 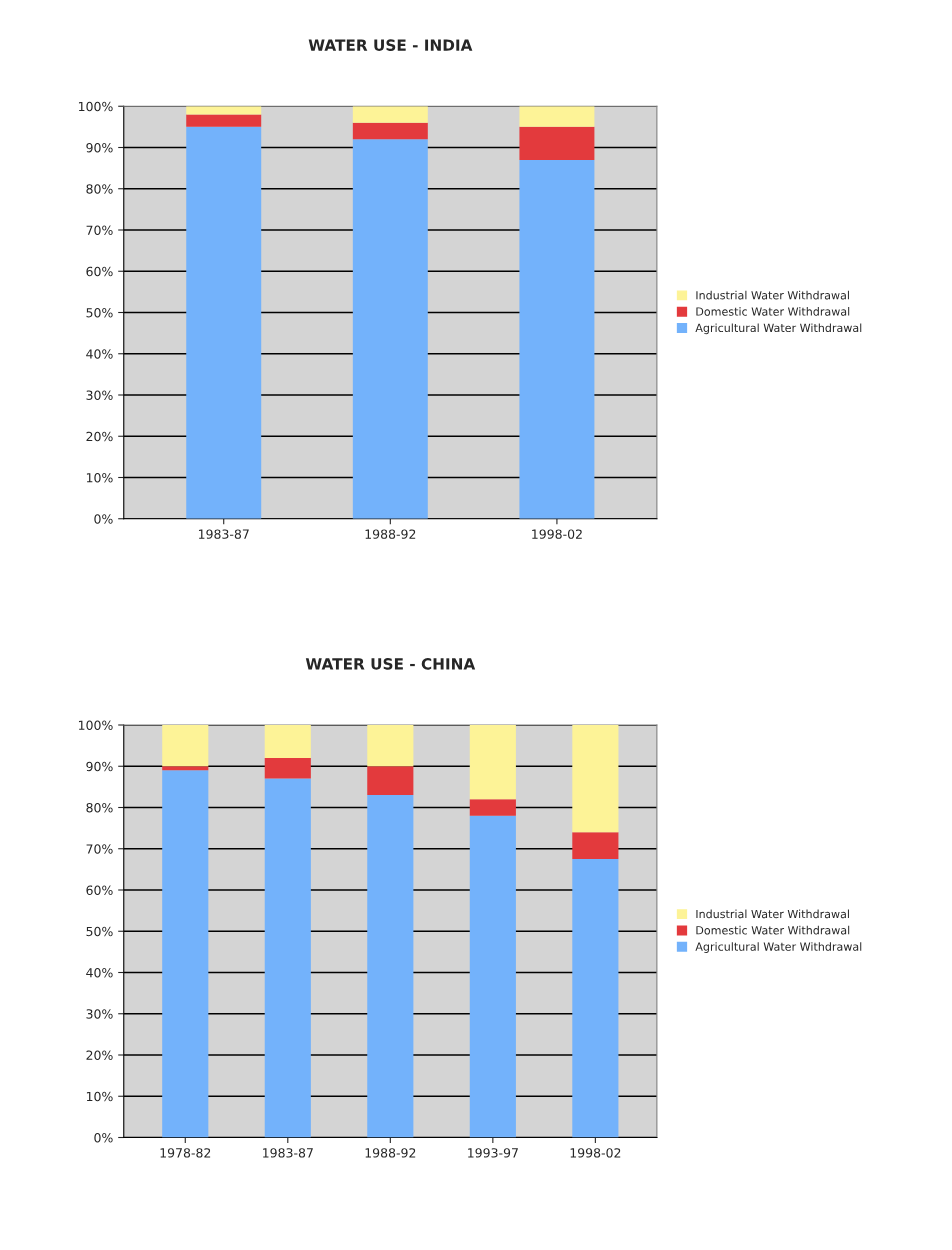 I want to click on chart-title: WATER USE - INDIA, so click(x=390, y=45).